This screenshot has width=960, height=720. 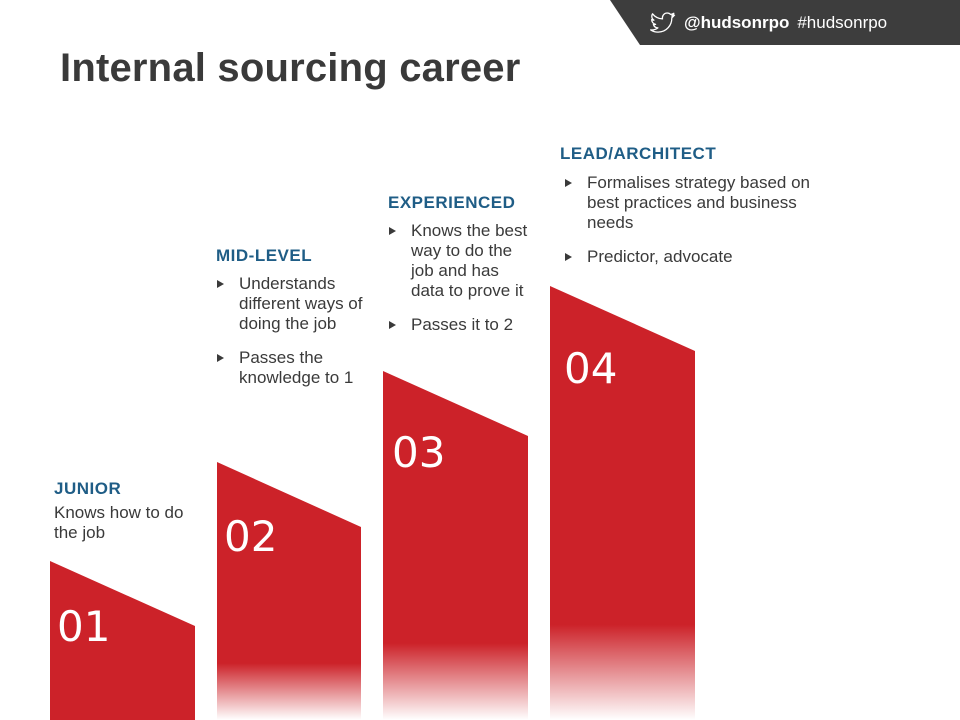 What do you see at coordinates (264, 255) in the screenshot?
I see `level-heading-mid-level: MID-LEVEL` at bounding box center [264, 255].